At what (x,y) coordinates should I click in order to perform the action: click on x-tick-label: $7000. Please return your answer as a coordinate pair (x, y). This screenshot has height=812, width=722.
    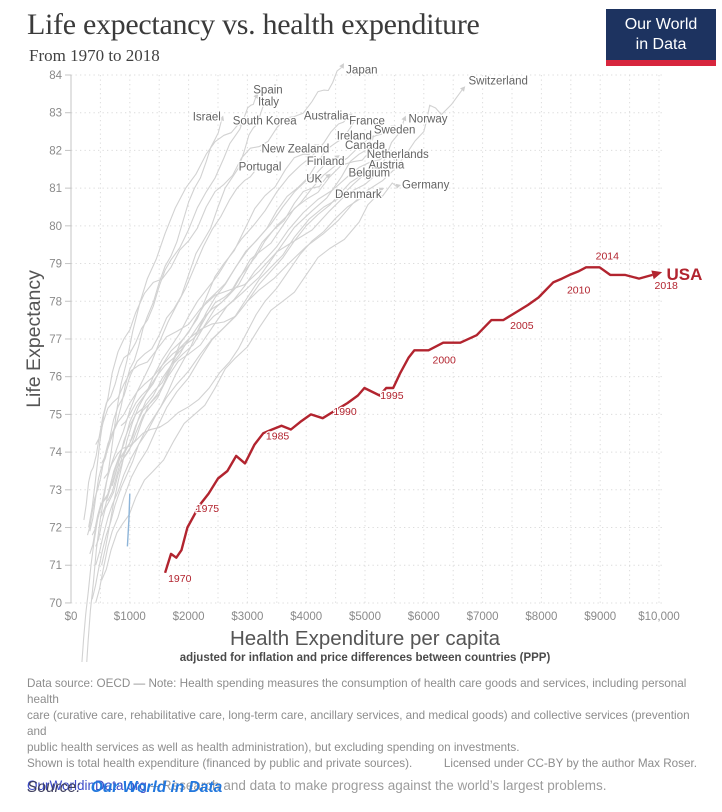
    Looking at the image, I should click on (483, 617).